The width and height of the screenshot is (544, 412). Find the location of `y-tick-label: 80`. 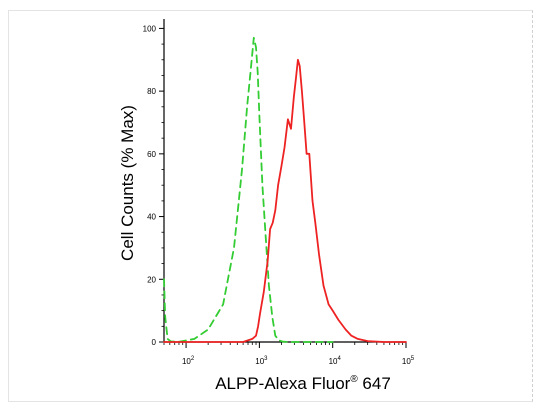

y-tick-label: 80 is located at coordinates (151, 91).